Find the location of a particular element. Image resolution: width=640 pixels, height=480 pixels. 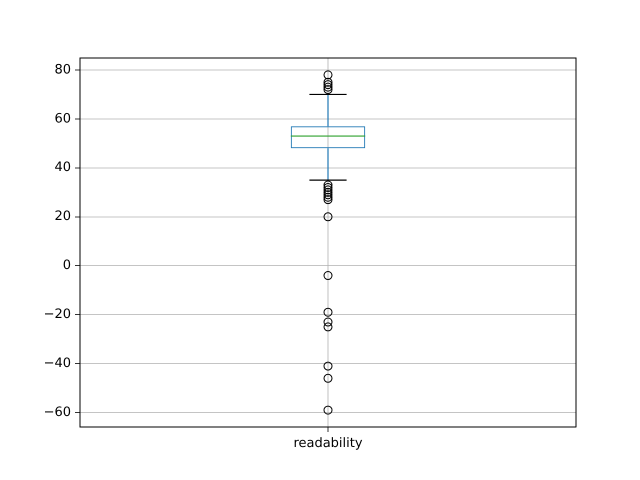

y-tick-label: 20 is located at coordinates (62, 216).